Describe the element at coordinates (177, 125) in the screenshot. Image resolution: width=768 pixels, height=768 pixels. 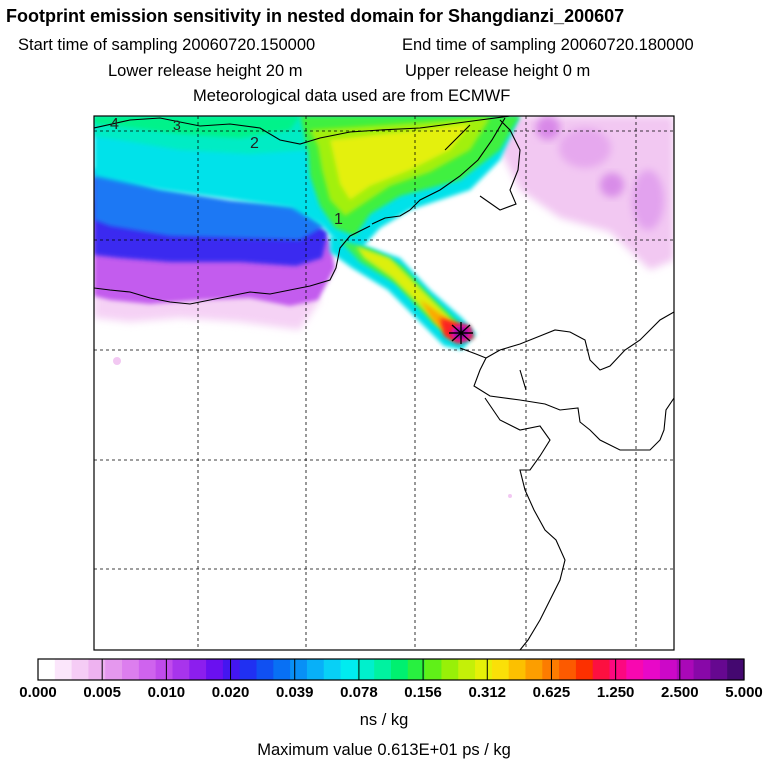
I see `contour-label-3: 3` at that location.